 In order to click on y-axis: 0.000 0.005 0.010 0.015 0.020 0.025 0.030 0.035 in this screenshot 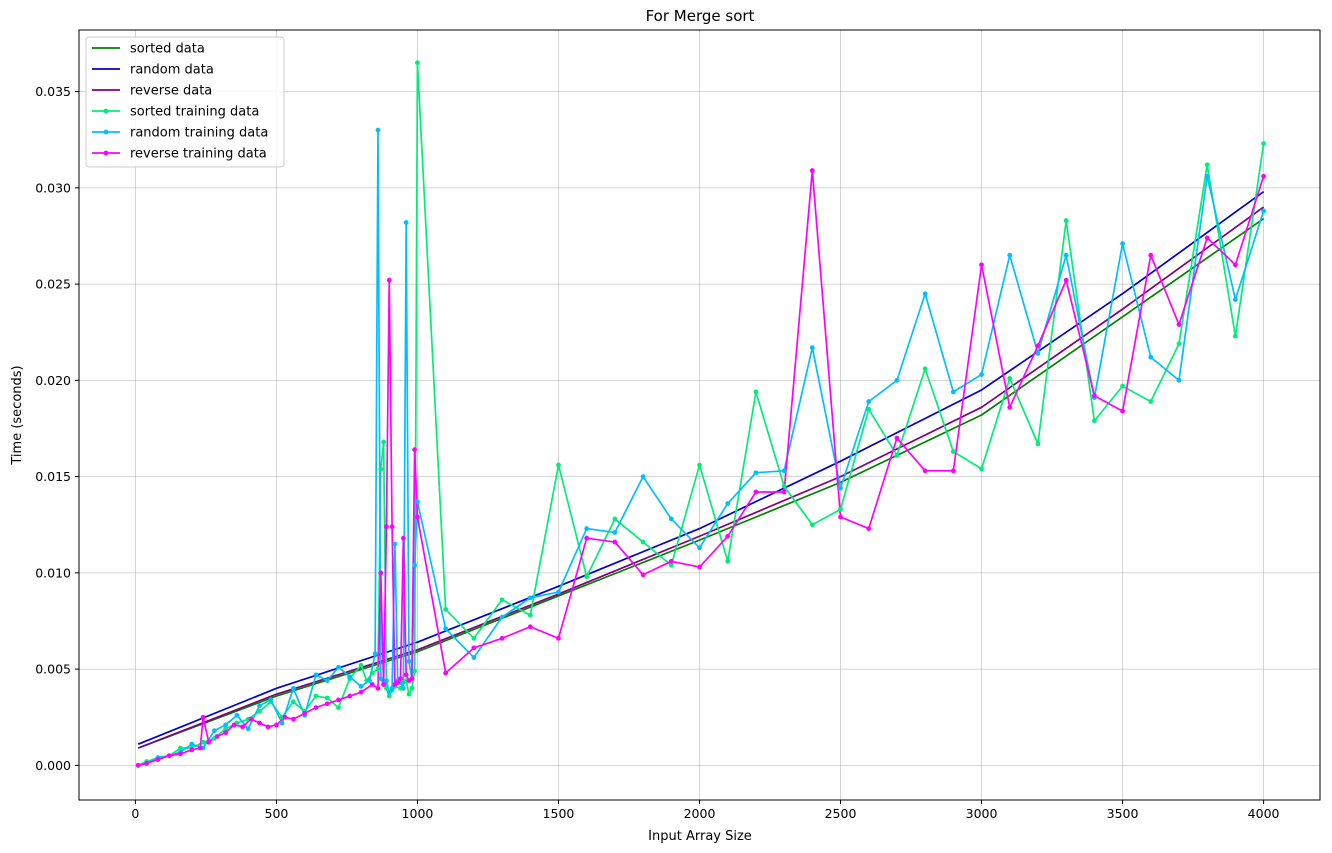, I will do `click(57, 428)`.